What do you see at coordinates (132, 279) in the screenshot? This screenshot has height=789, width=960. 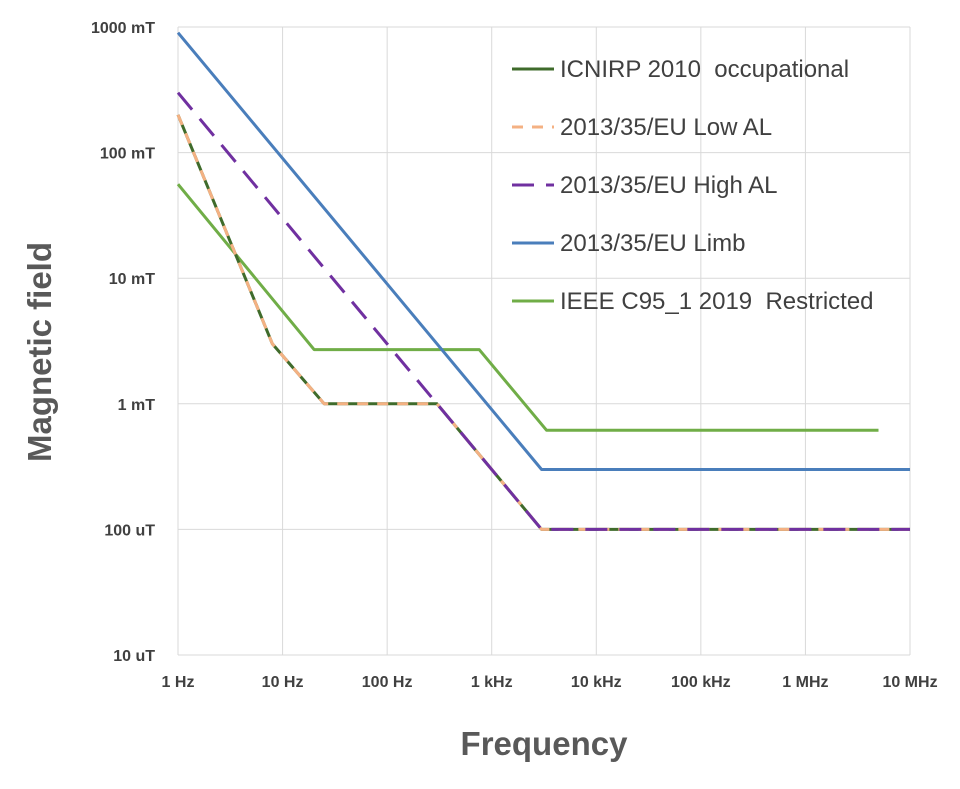 I see `y-tick-label: 10 mT` at bounding box center [132, 279].